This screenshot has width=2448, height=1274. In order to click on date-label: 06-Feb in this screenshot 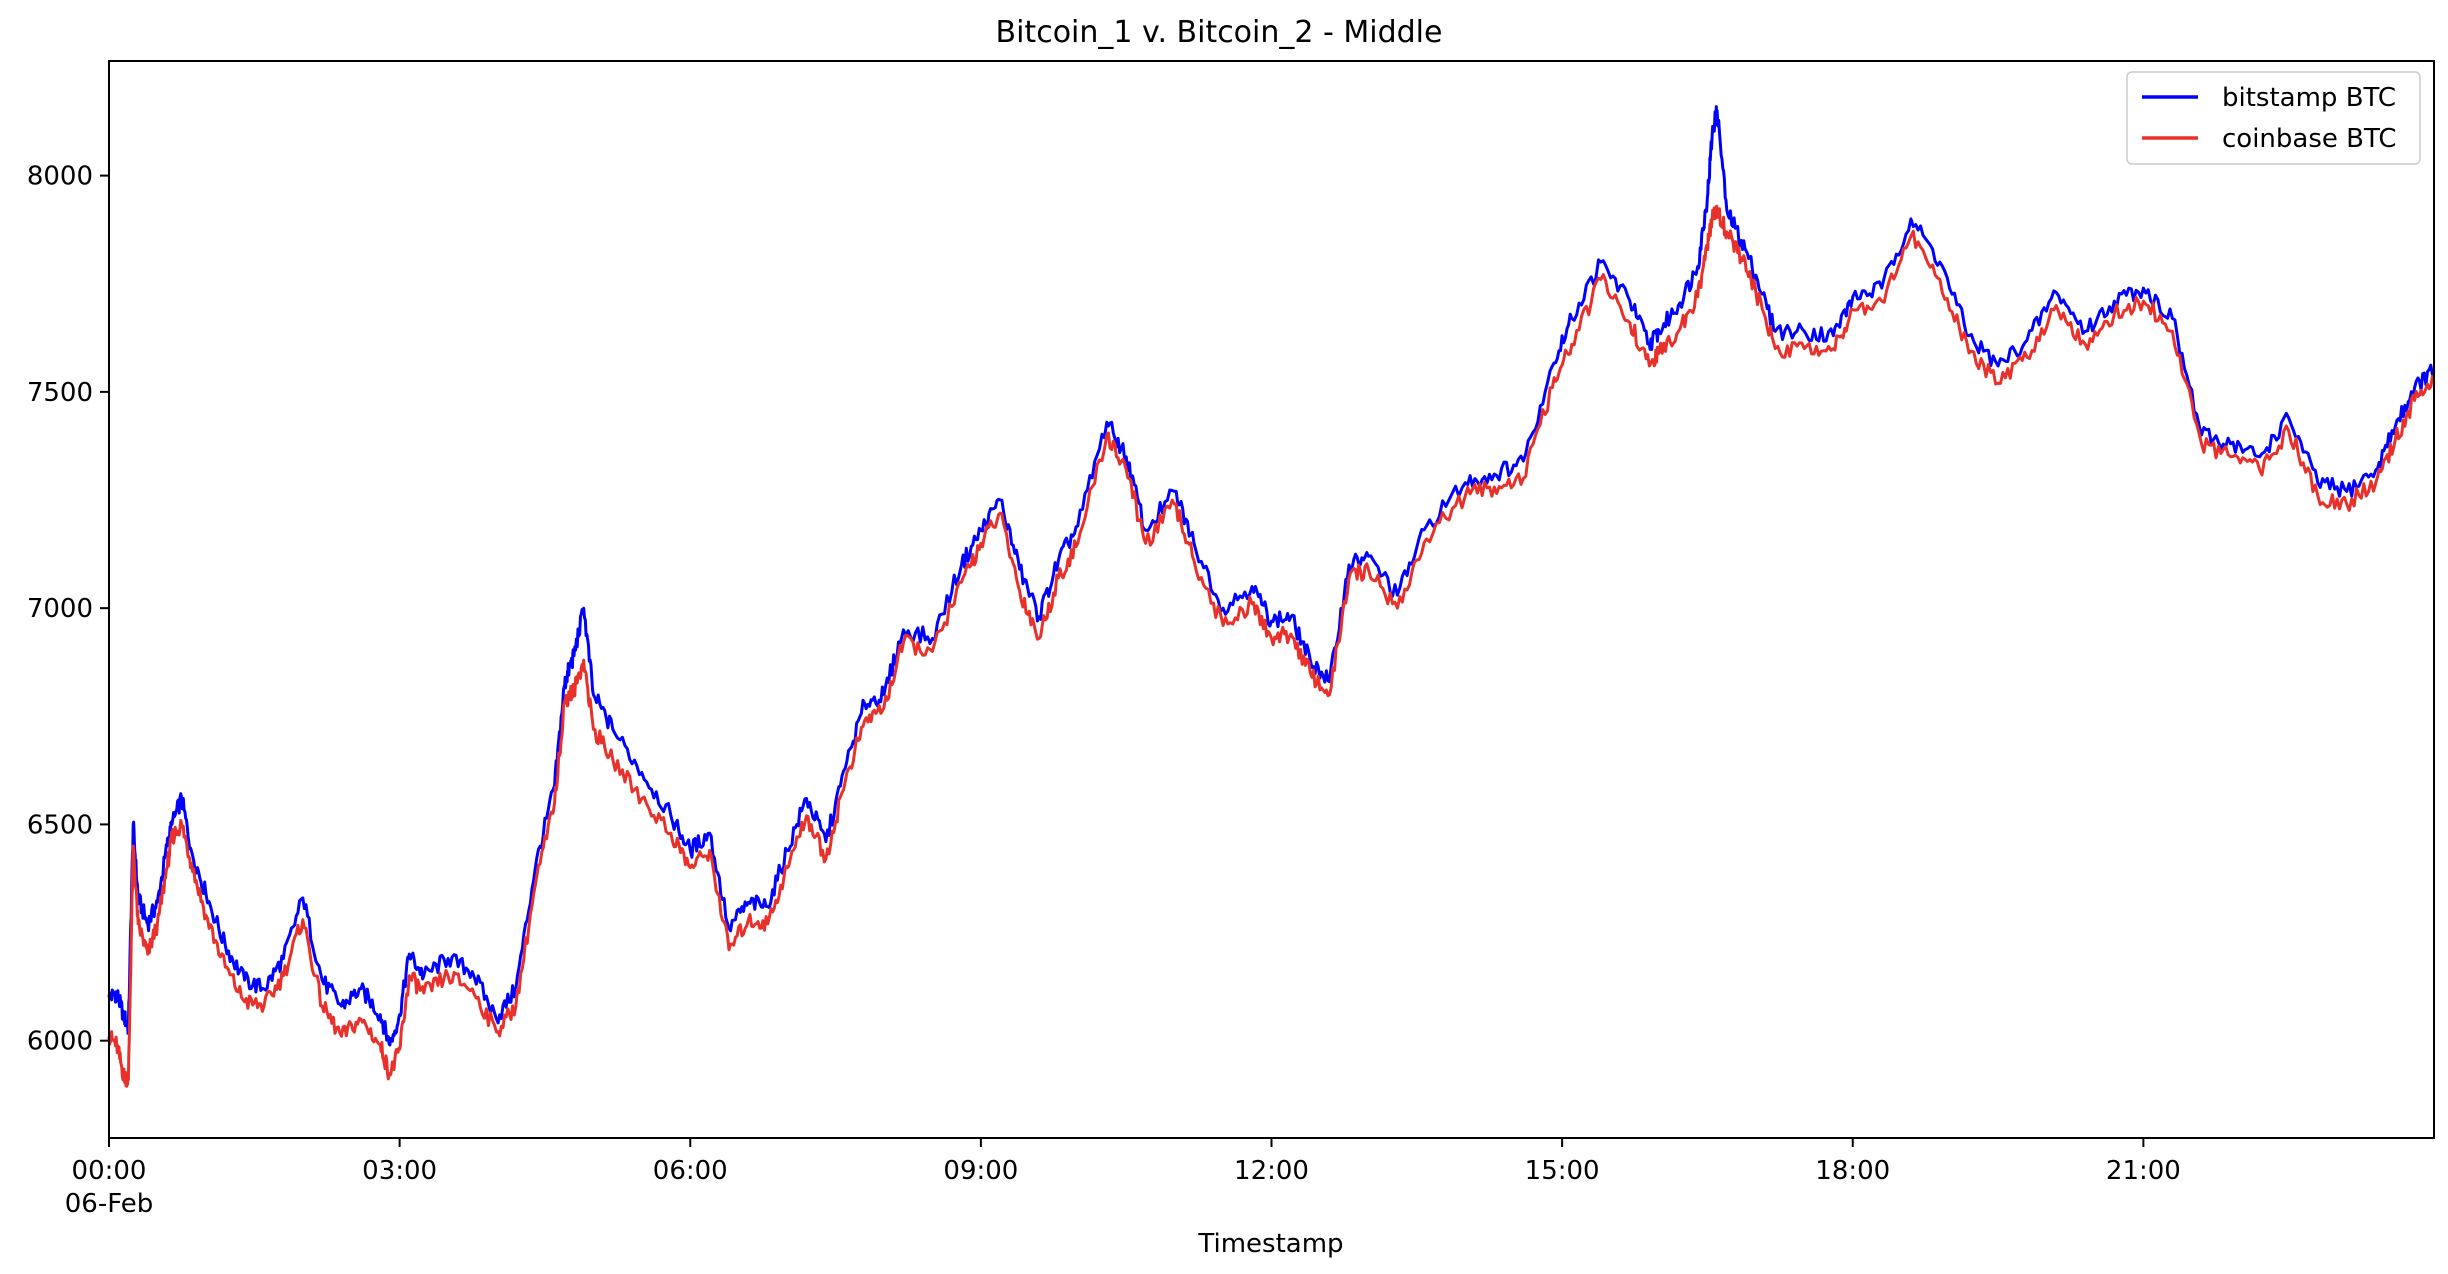, I will do `click(109, 1204)`.